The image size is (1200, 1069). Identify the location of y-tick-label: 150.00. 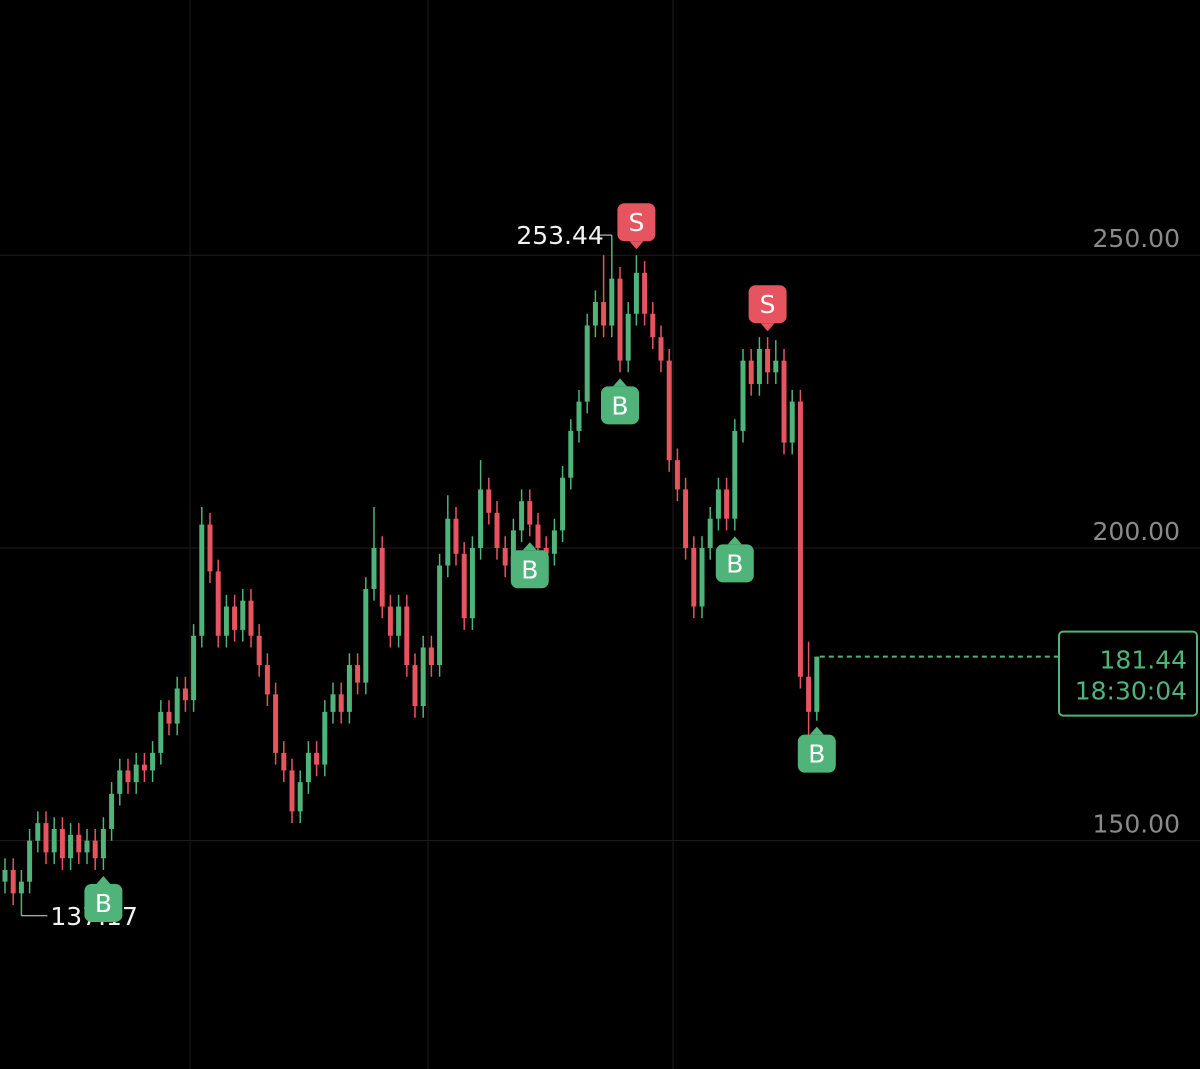
(1136, 824).